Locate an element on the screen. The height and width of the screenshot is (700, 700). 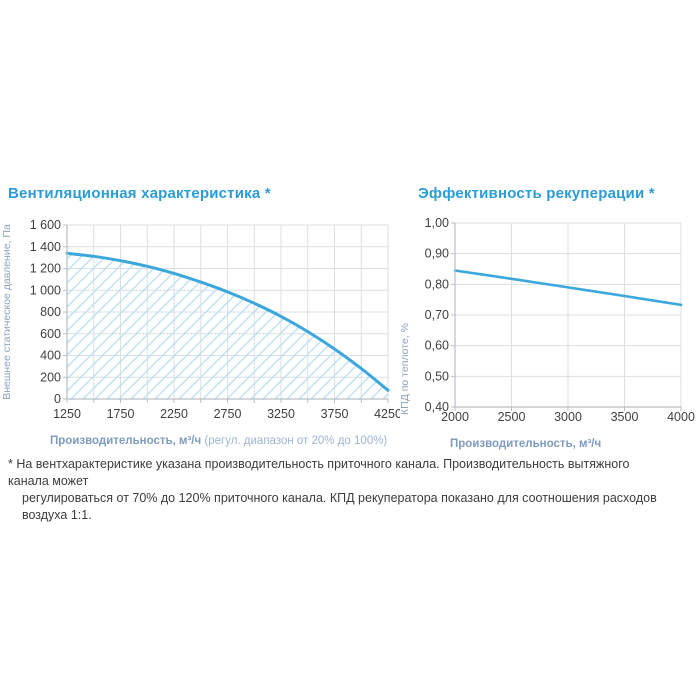
x-tick-label: 3750 is located at coordinates (335, 414).